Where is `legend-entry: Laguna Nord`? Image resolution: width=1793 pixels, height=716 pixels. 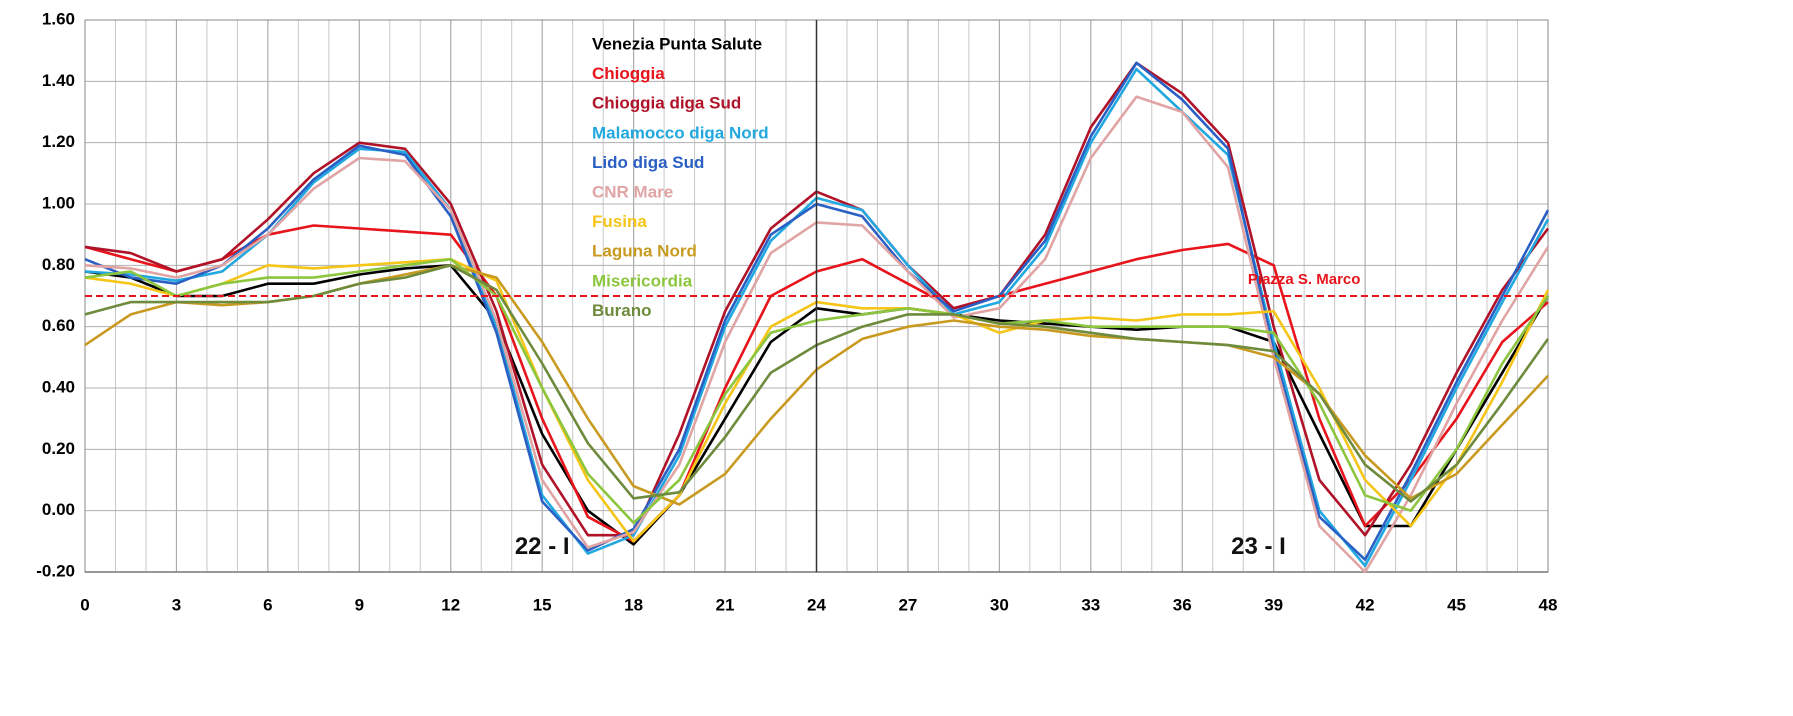
legend-entry: Laguna Nord is located at coordinates (644, 251).